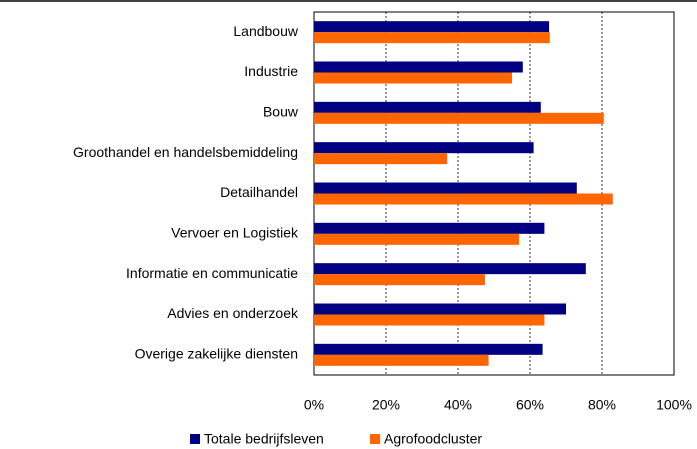 This screenshot has width=697, height=449. Describe the element at coordinates (674, 405) in the screenshot. I see `x-tick-label: 100%` at that location.